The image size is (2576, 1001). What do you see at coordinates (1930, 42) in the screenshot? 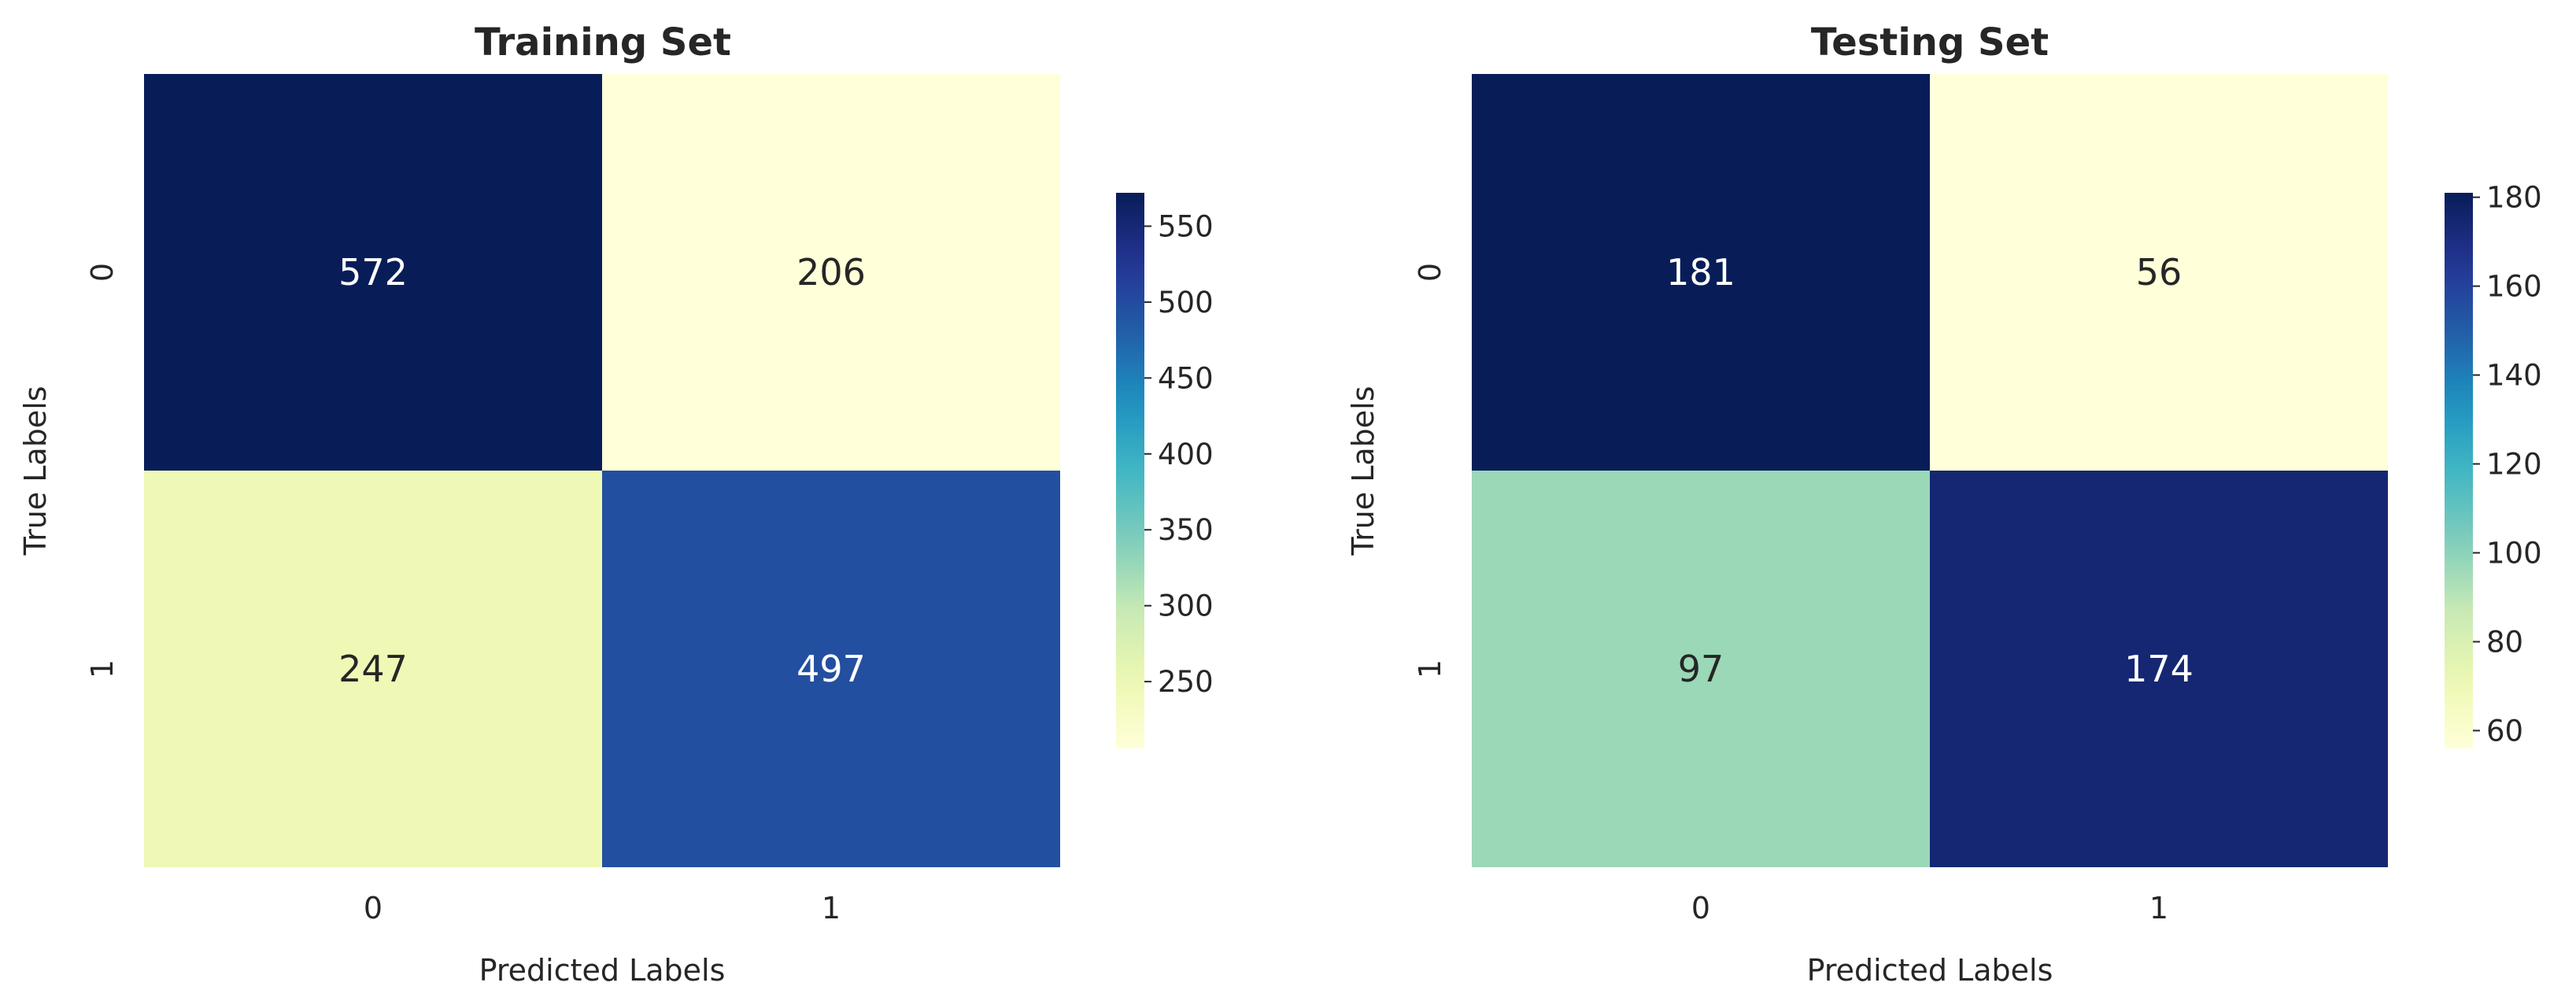
I see `chart-title: Testing Set` at bounding box center [1930, 42].